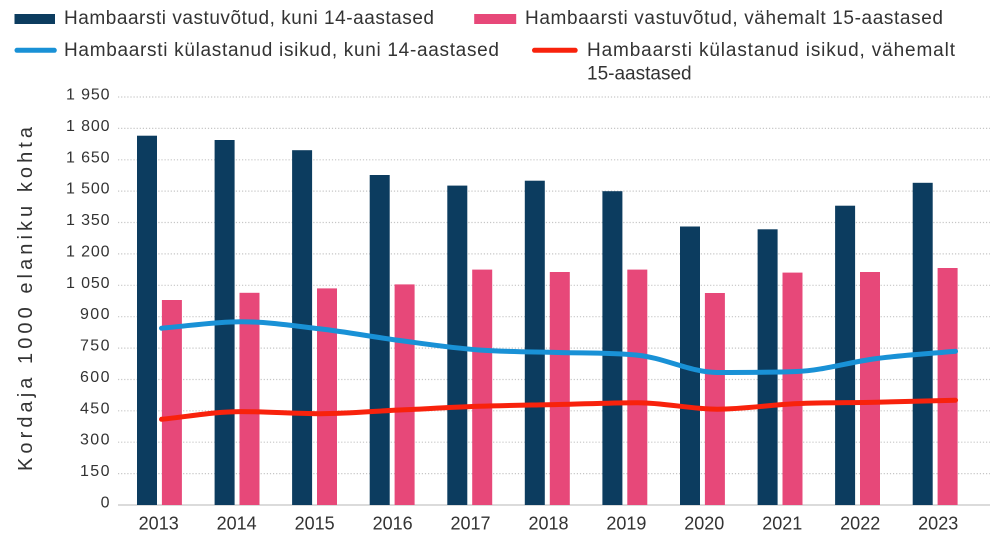 This screenshot has height=554, width=990. Describe the element at coordinates (88, 251) in the screenshot. I see `svg-text: 1 200` at that location.